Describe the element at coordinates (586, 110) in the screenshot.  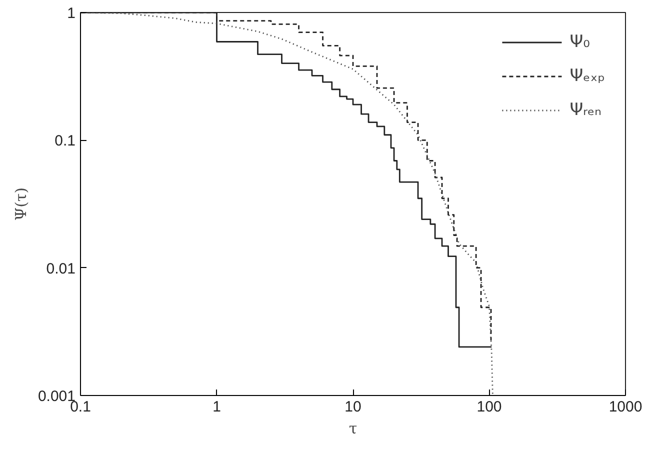
I see `legend-label: Ψᵣₑₙ` at that location.